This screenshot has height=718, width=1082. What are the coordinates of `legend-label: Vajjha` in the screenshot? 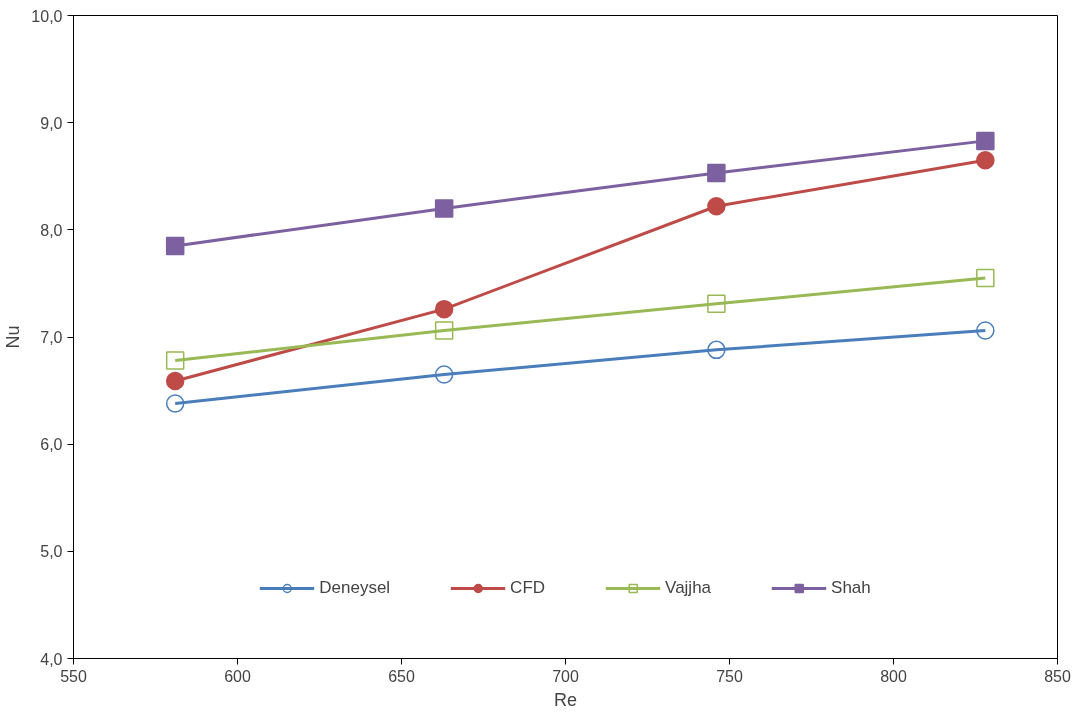 It's located at (688, 588).